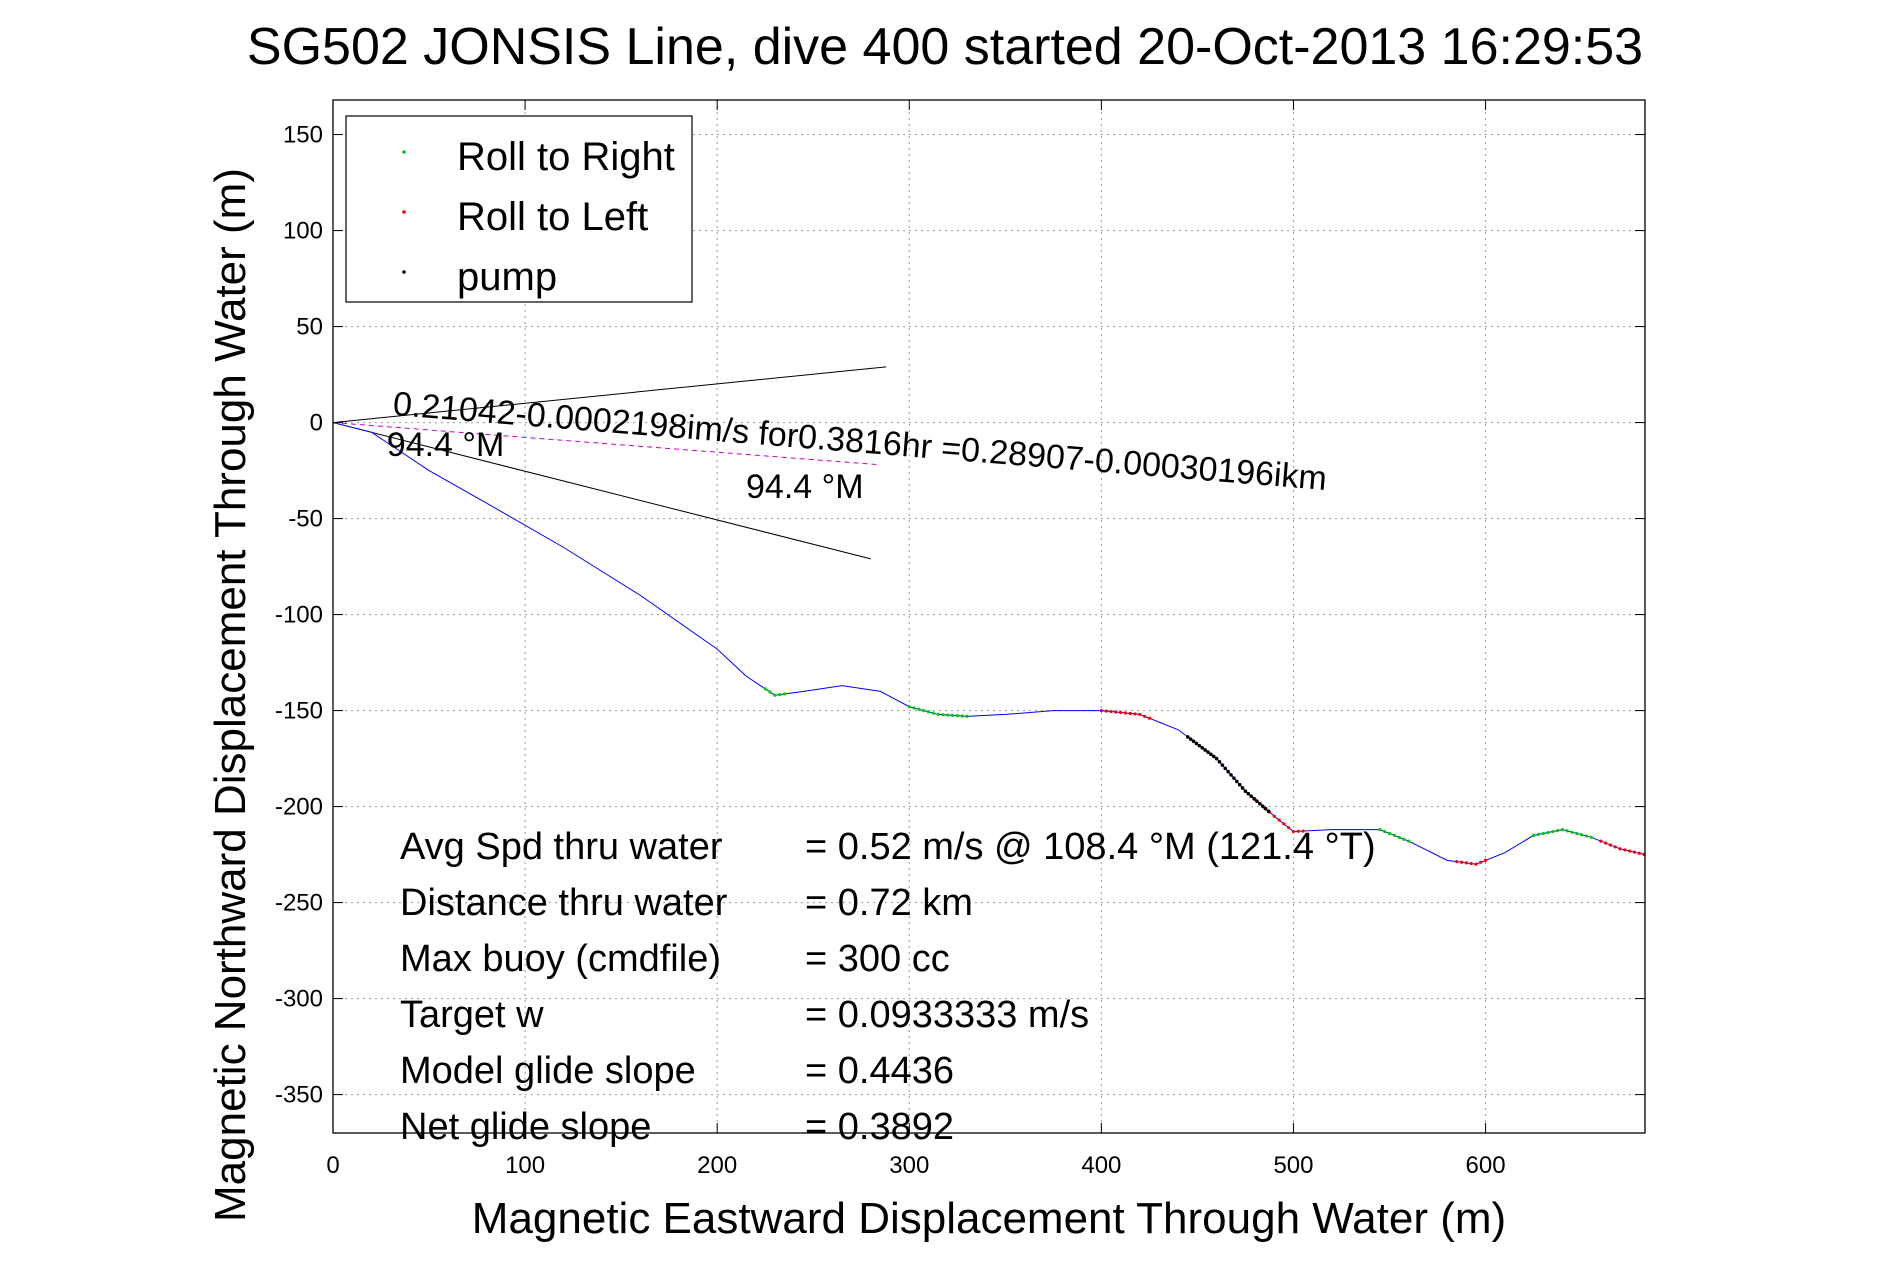 This screenshot has height=1262, width=1891. I want to click on y-tick-label: -250, so click(299, 903).